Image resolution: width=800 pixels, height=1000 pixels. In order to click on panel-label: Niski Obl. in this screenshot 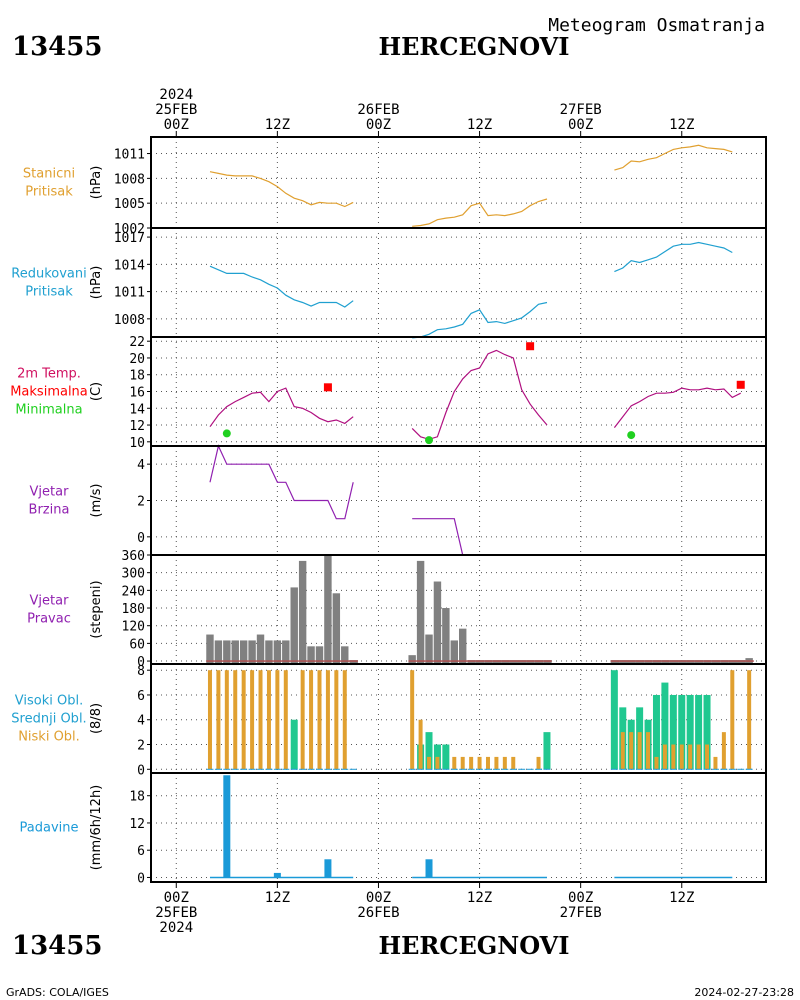, I will do `click(49, 737)`.